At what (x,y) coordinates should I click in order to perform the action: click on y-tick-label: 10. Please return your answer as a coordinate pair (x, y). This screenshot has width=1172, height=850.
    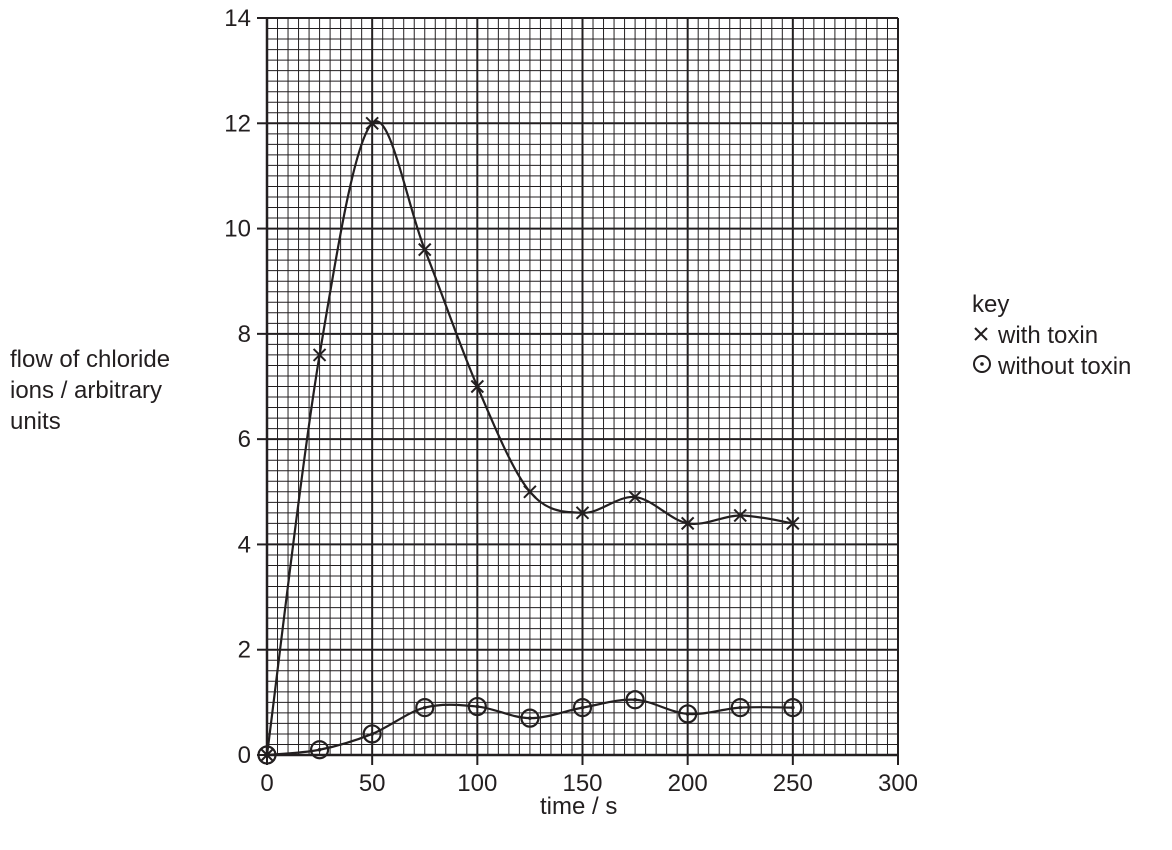
    Looking at the image, I should click on (237, 229).